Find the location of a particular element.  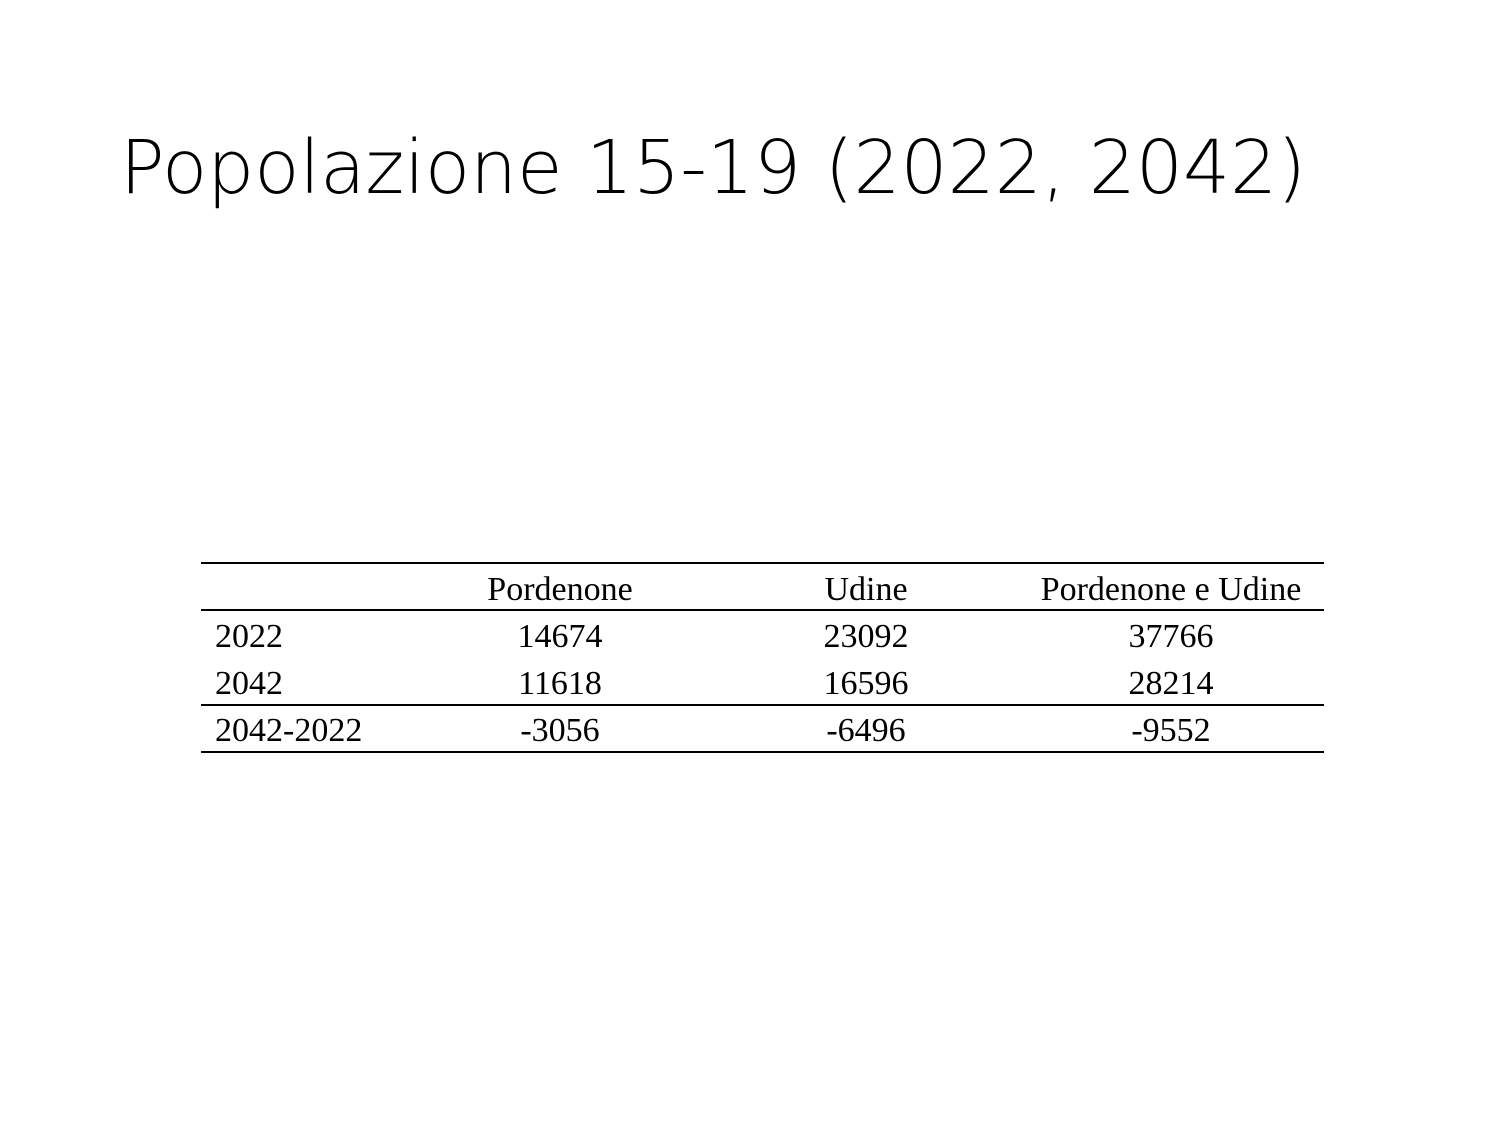

table-cell: -6496 is located at coordinates (865, 730).